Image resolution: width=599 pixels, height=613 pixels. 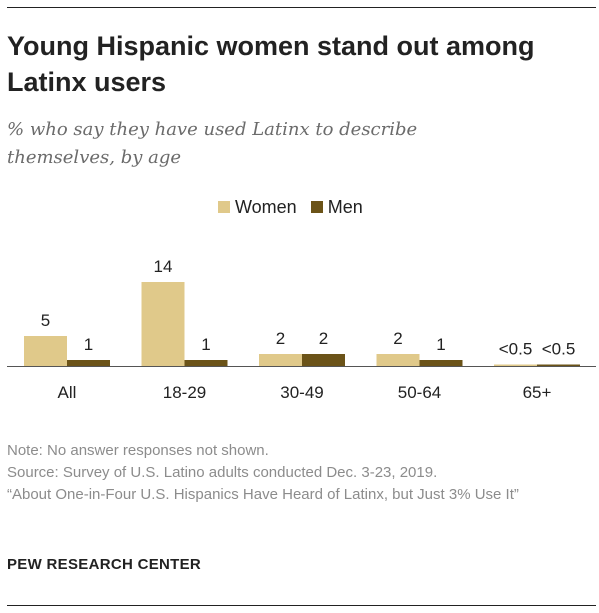 I want to click on data-label-women-65+: <0.5, so click(x=516, y=349).